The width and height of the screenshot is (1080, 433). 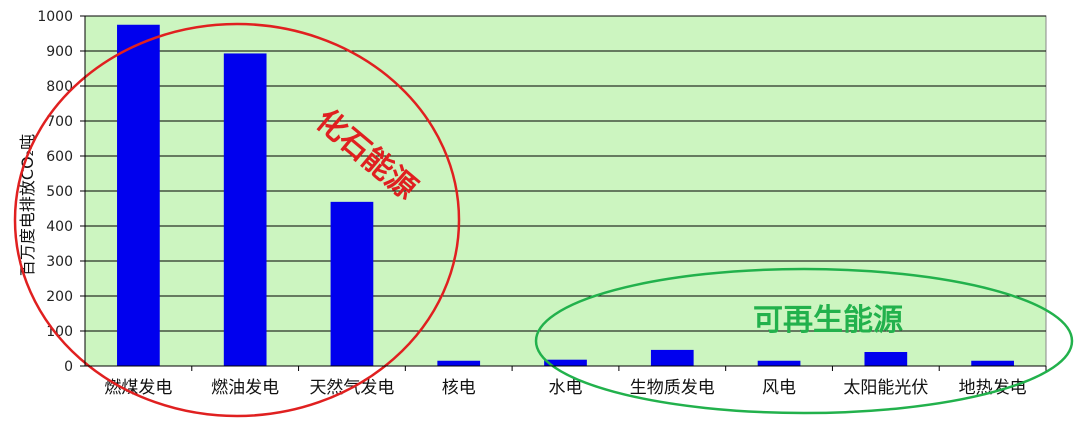 What do you see at coordinates (993, 388) in the screenshot?
I see `x-category-label: 地热发电` at bounding box center [993, 388].